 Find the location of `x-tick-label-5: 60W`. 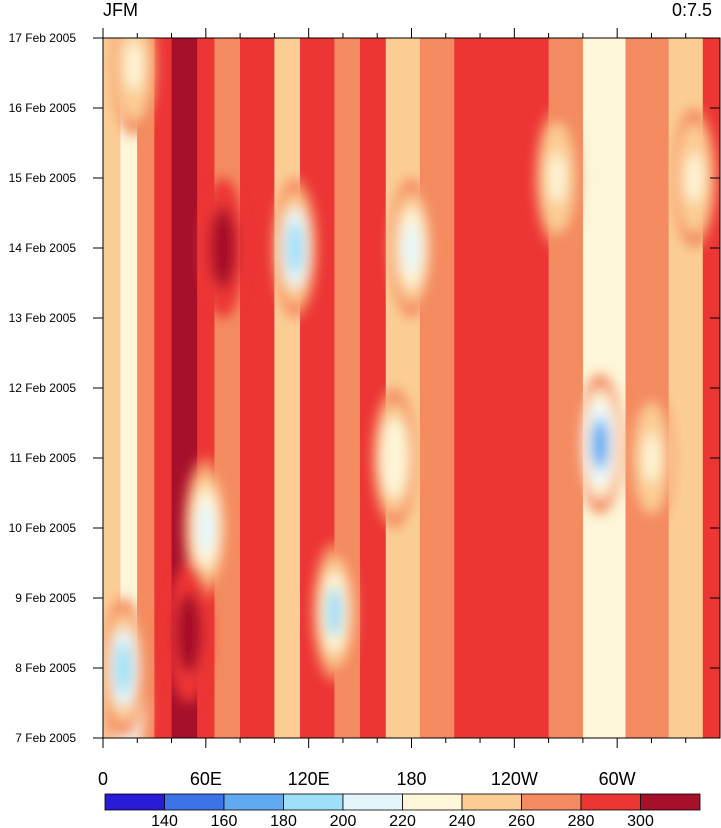

x-tick-label-5: 60W is located at coordinates (617, 779).